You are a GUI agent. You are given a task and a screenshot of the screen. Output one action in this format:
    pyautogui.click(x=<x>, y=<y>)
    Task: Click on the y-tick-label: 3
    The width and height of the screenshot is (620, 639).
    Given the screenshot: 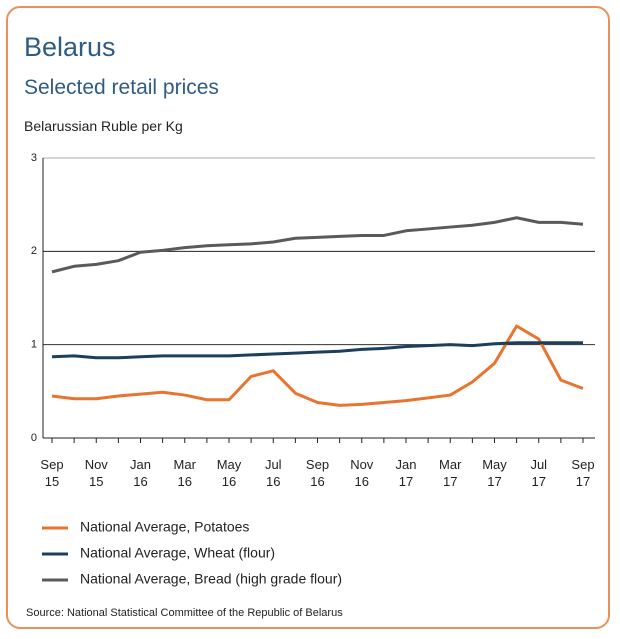 What is the action you would take?
    pyautogui.click(x=34, y=158)
    